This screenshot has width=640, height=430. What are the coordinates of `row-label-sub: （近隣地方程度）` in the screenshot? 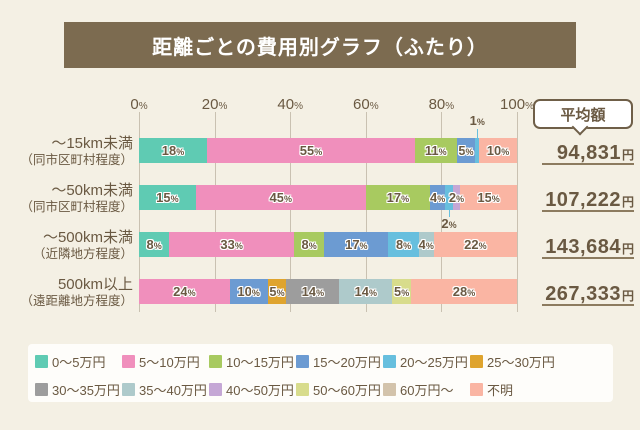 It's located at (82, 253).